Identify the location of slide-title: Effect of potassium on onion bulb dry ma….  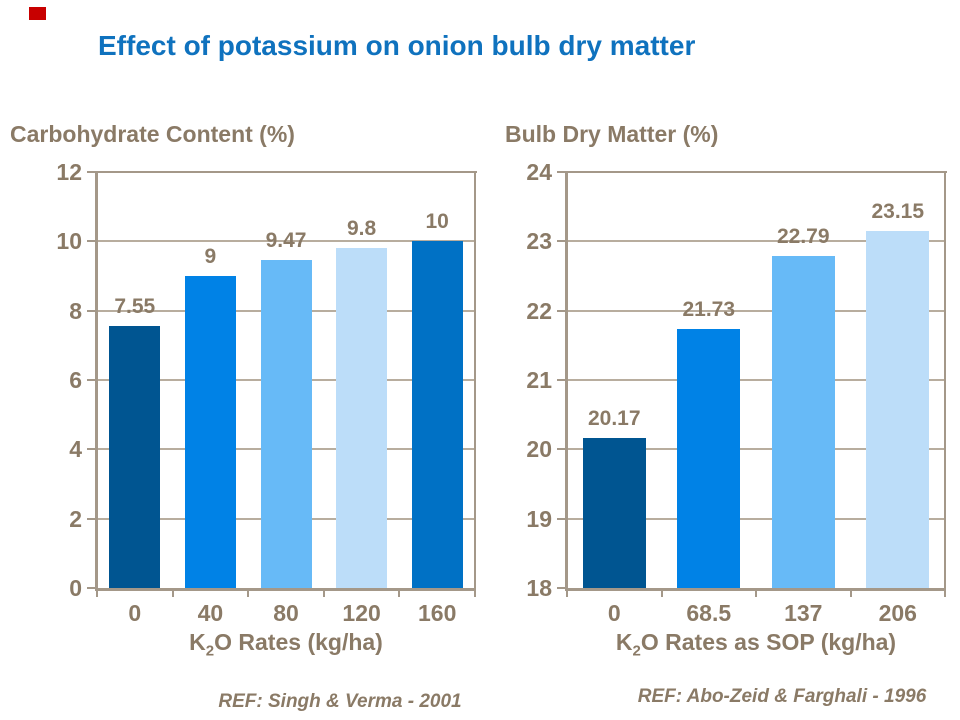
(397, 45).